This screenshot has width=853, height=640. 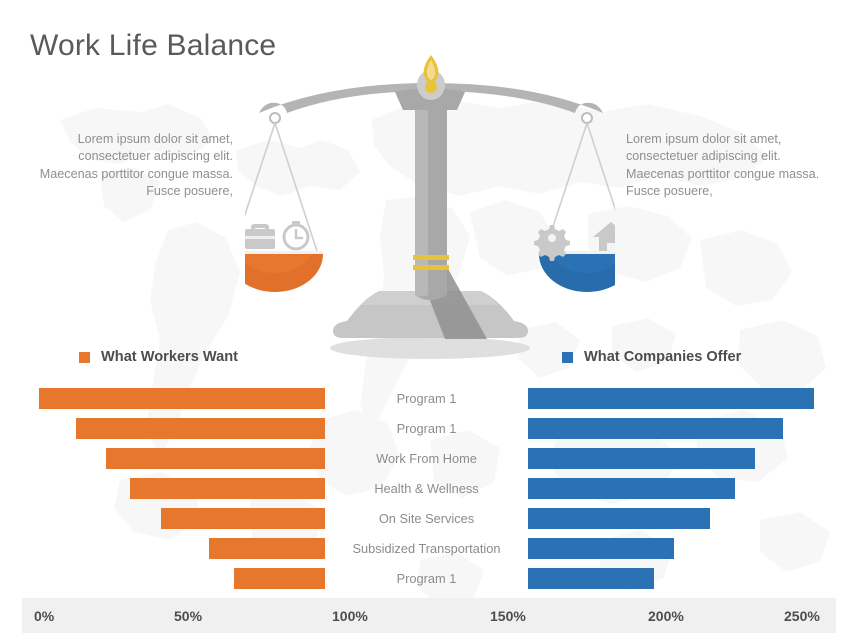 I want to click on axis-tick-label: 150%, so click(x=508, y=615).